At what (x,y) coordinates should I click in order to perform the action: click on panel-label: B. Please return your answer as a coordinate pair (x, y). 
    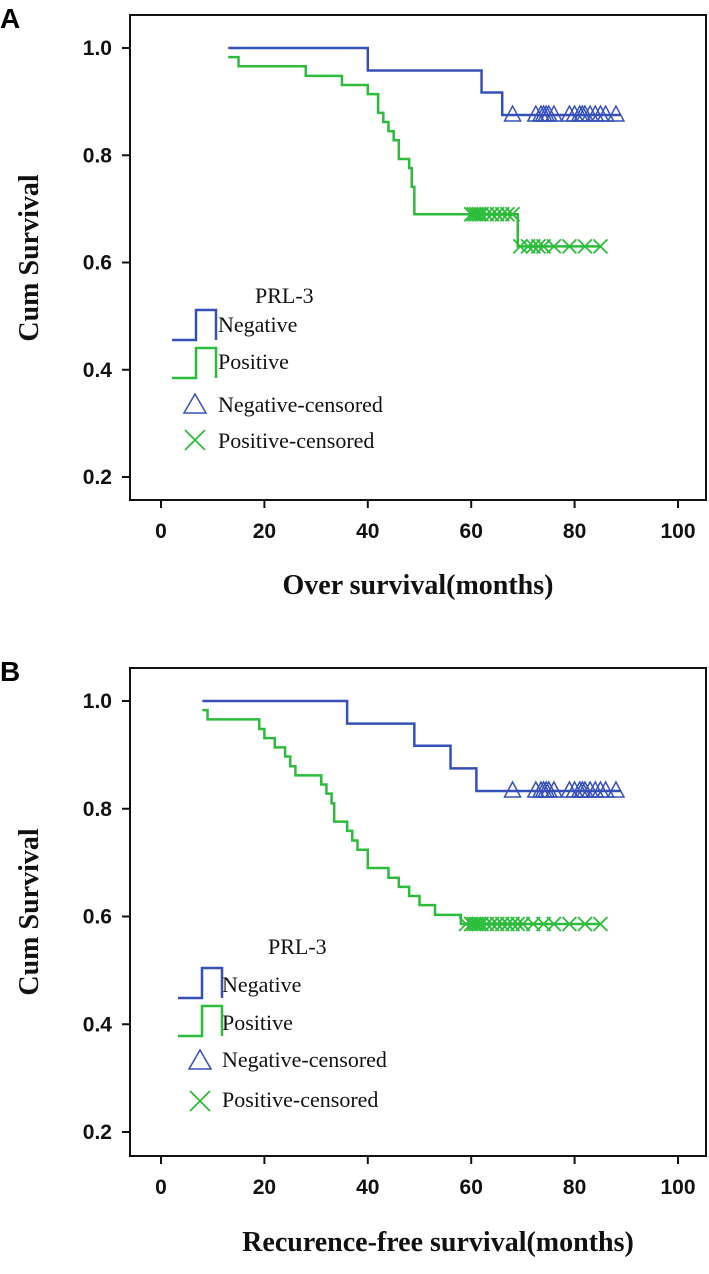
    Looking at the image, I should click on (10, 671).